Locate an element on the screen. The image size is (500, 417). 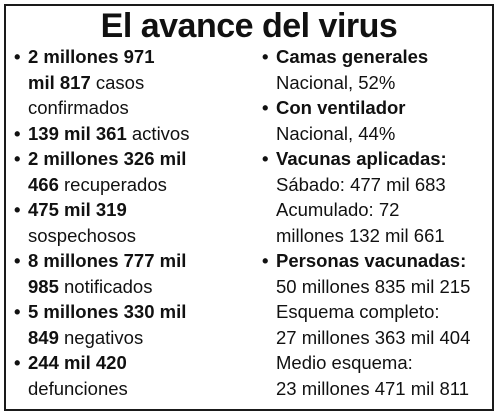
active-label: activos is located at coordinates (160, 133).